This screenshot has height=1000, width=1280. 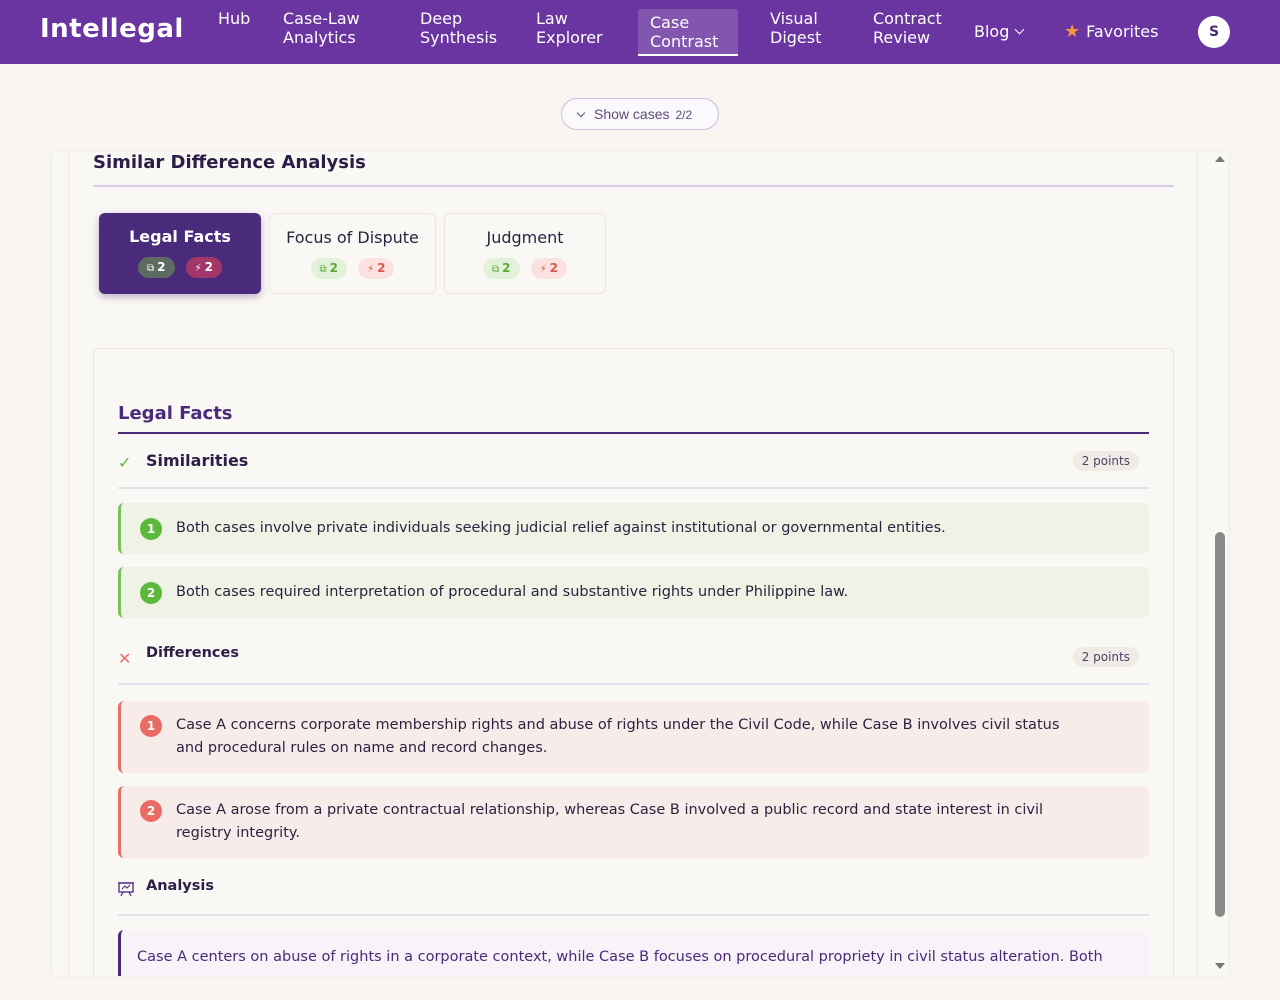 I want to click on differences-title: Differences, so click(x=192, y=653).